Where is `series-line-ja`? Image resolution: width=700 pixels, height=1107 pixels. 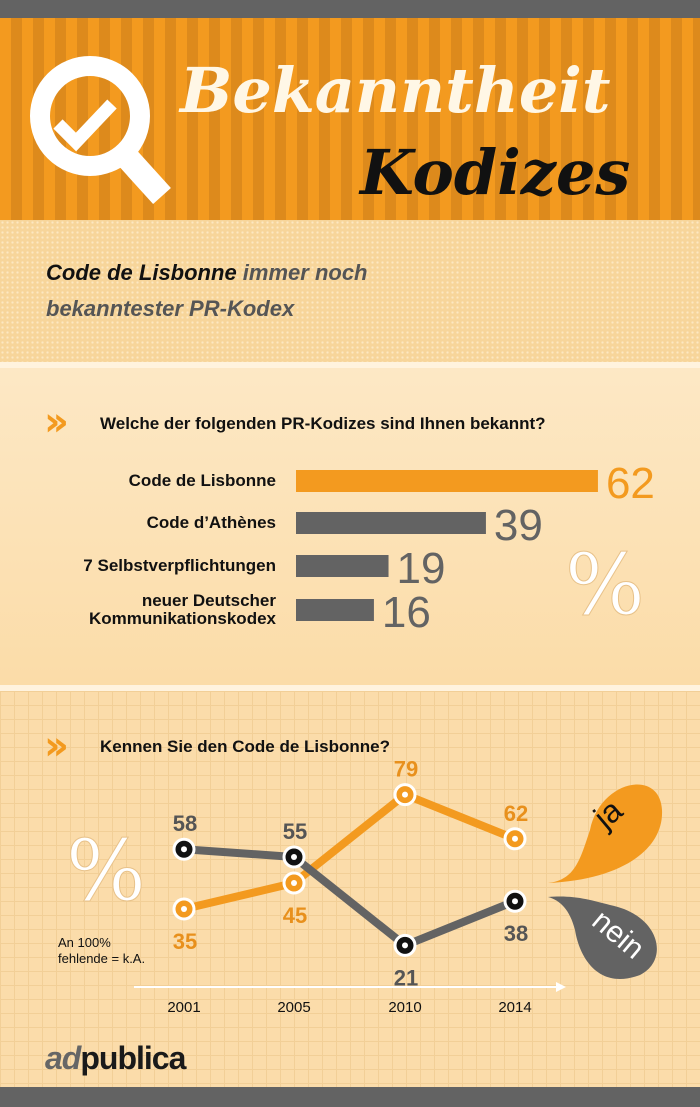
series-line-ja is located at coordinates (350, 851).